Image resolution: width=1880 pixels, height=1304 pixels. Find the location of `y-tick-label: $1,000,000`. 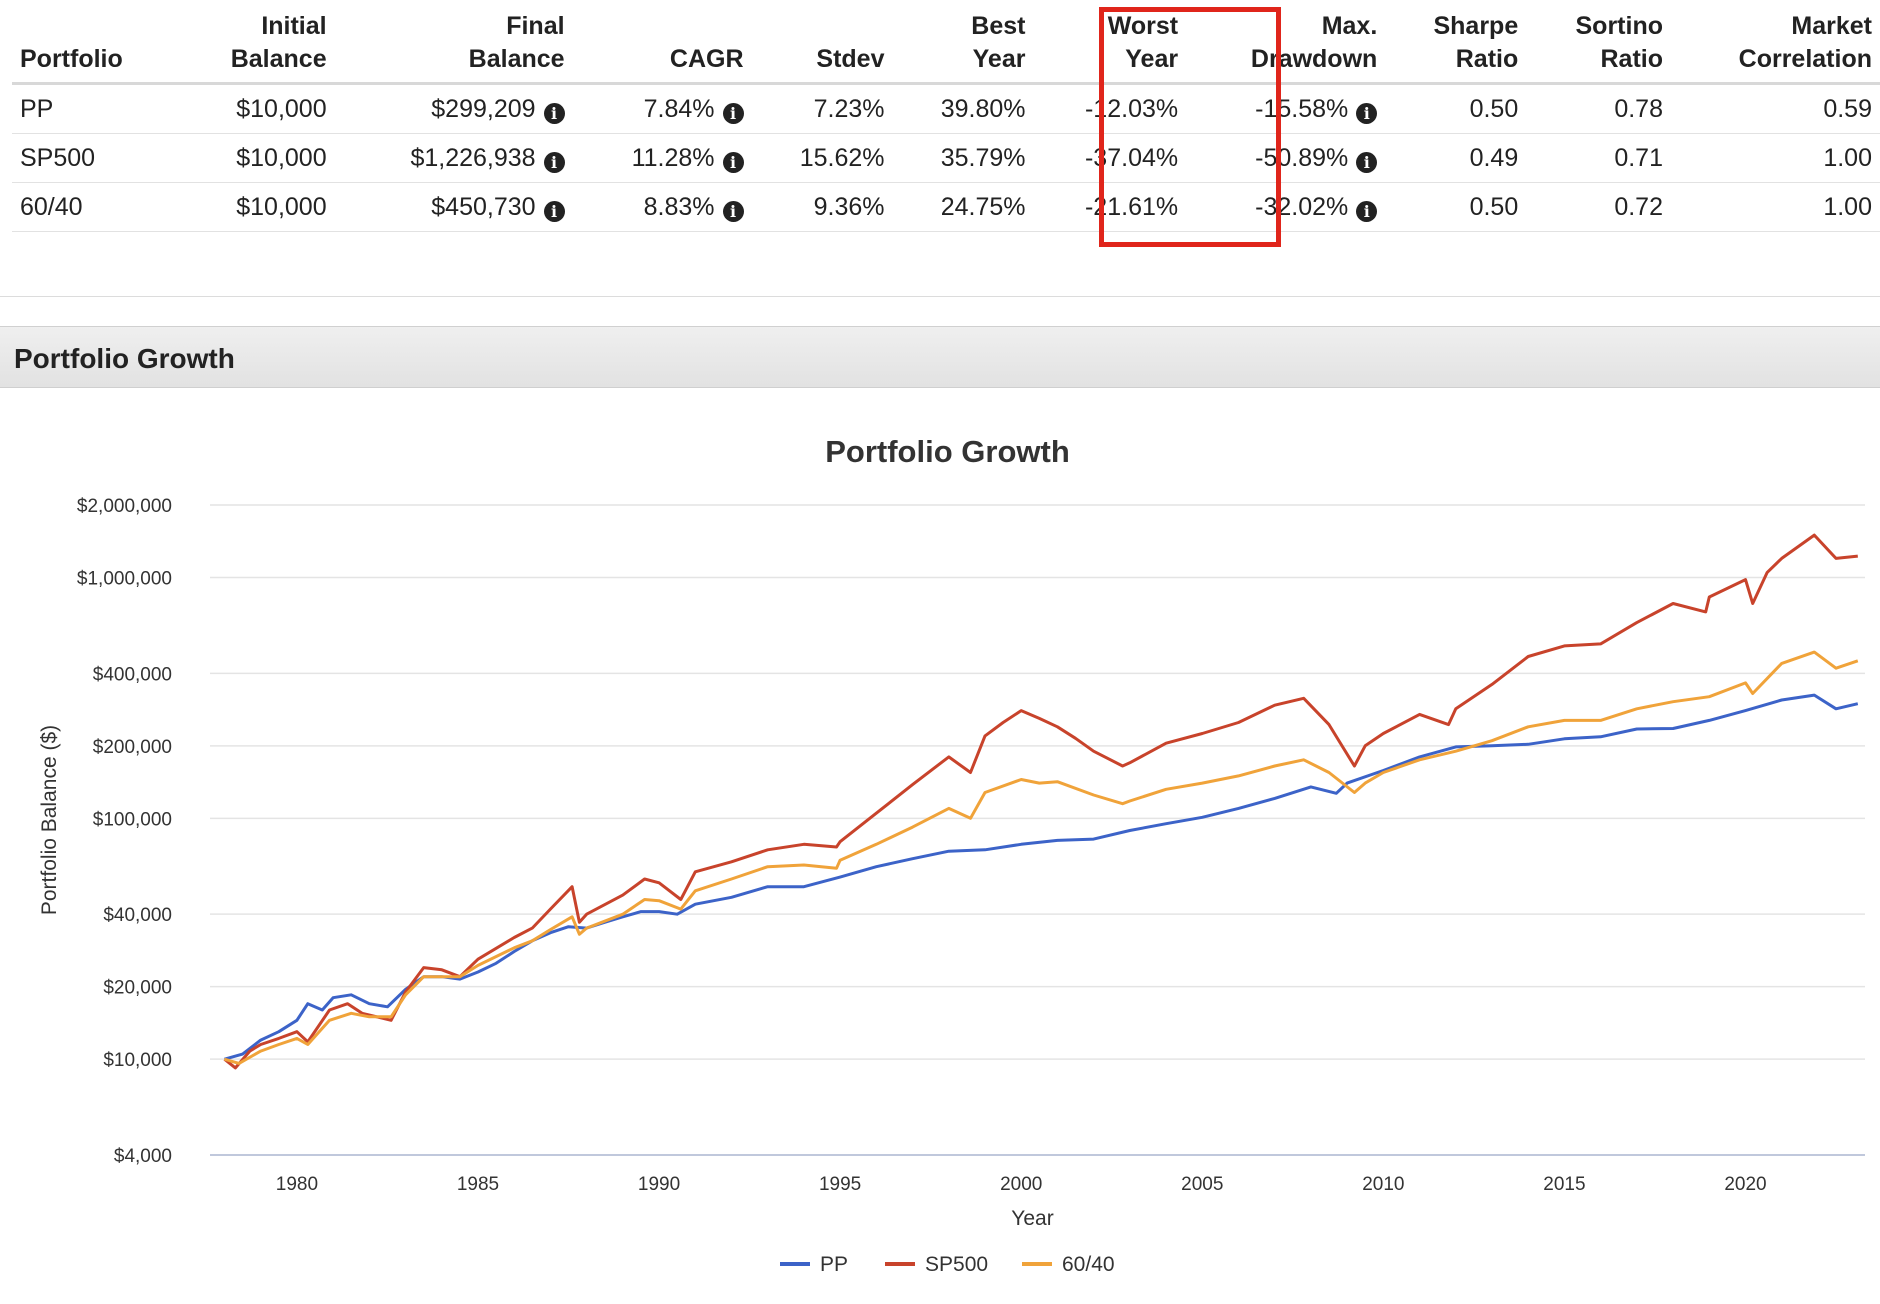

y-tick-label: $1,000,000 is located at coordinates (124, 578).